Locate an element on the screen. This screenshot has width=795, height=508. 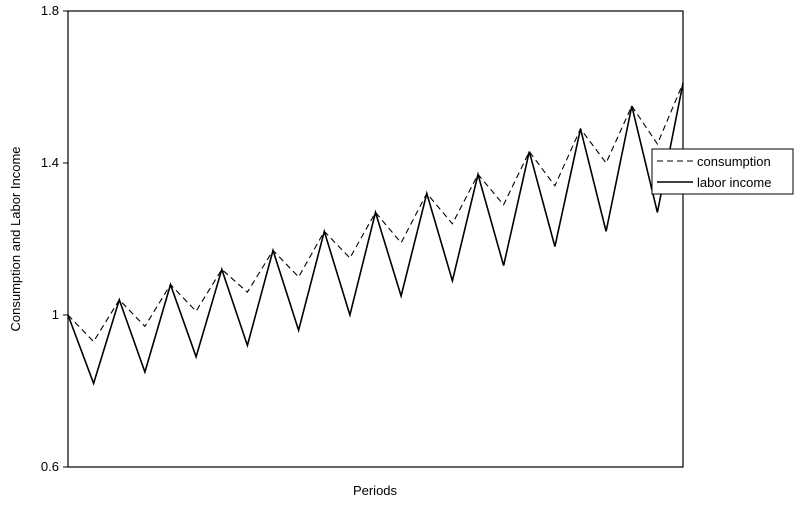
legend-label-labor-income: labor income is located at coordinates (734, 182).